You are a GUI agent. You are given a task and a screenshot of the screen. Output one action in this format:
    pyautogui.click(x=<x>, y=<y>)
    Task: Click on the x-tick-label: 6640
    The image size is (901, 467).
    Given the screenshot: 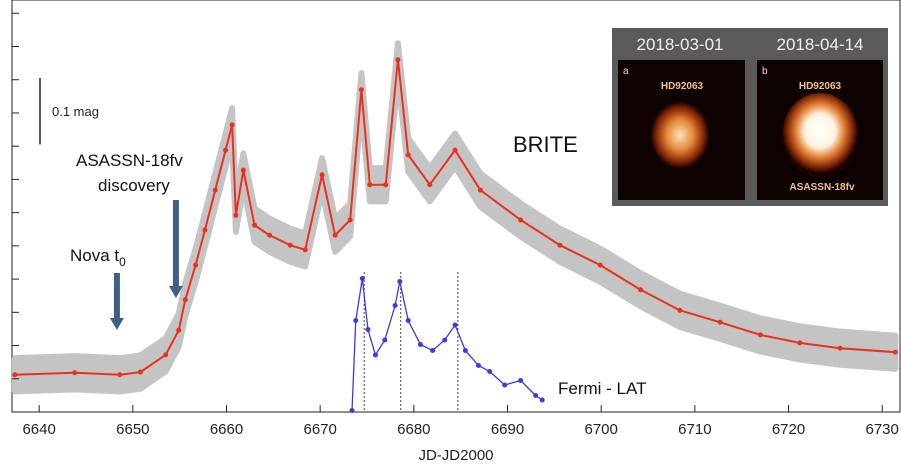 What is the action you would take?
    pyautogui.click(x=38, y=429)
    